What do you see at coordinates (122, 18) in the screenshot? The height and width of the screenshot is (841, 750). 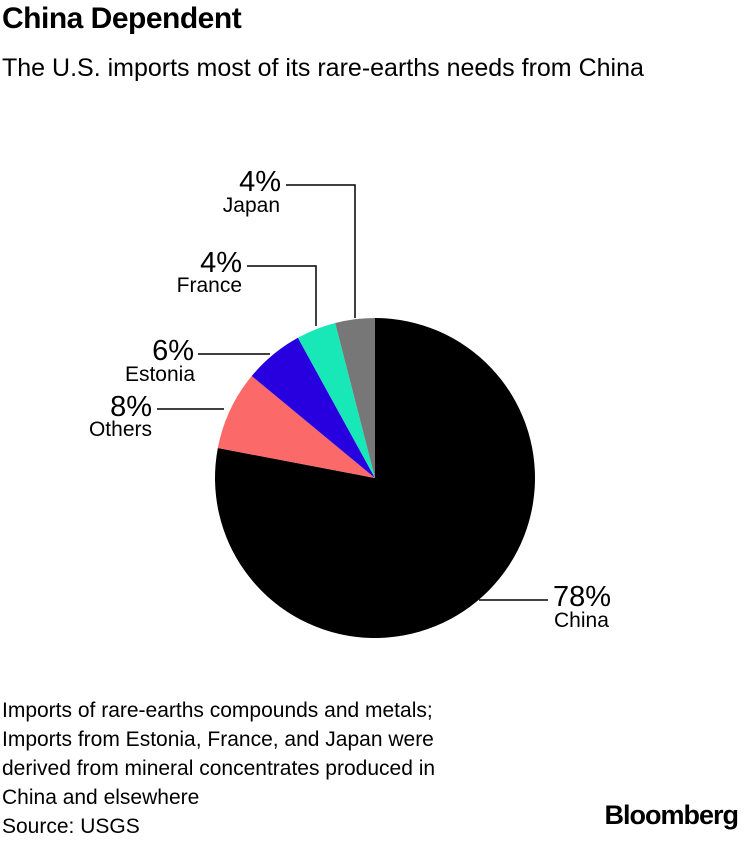 I see `chart-title: China Dependent` at bounding box center [122, 18].